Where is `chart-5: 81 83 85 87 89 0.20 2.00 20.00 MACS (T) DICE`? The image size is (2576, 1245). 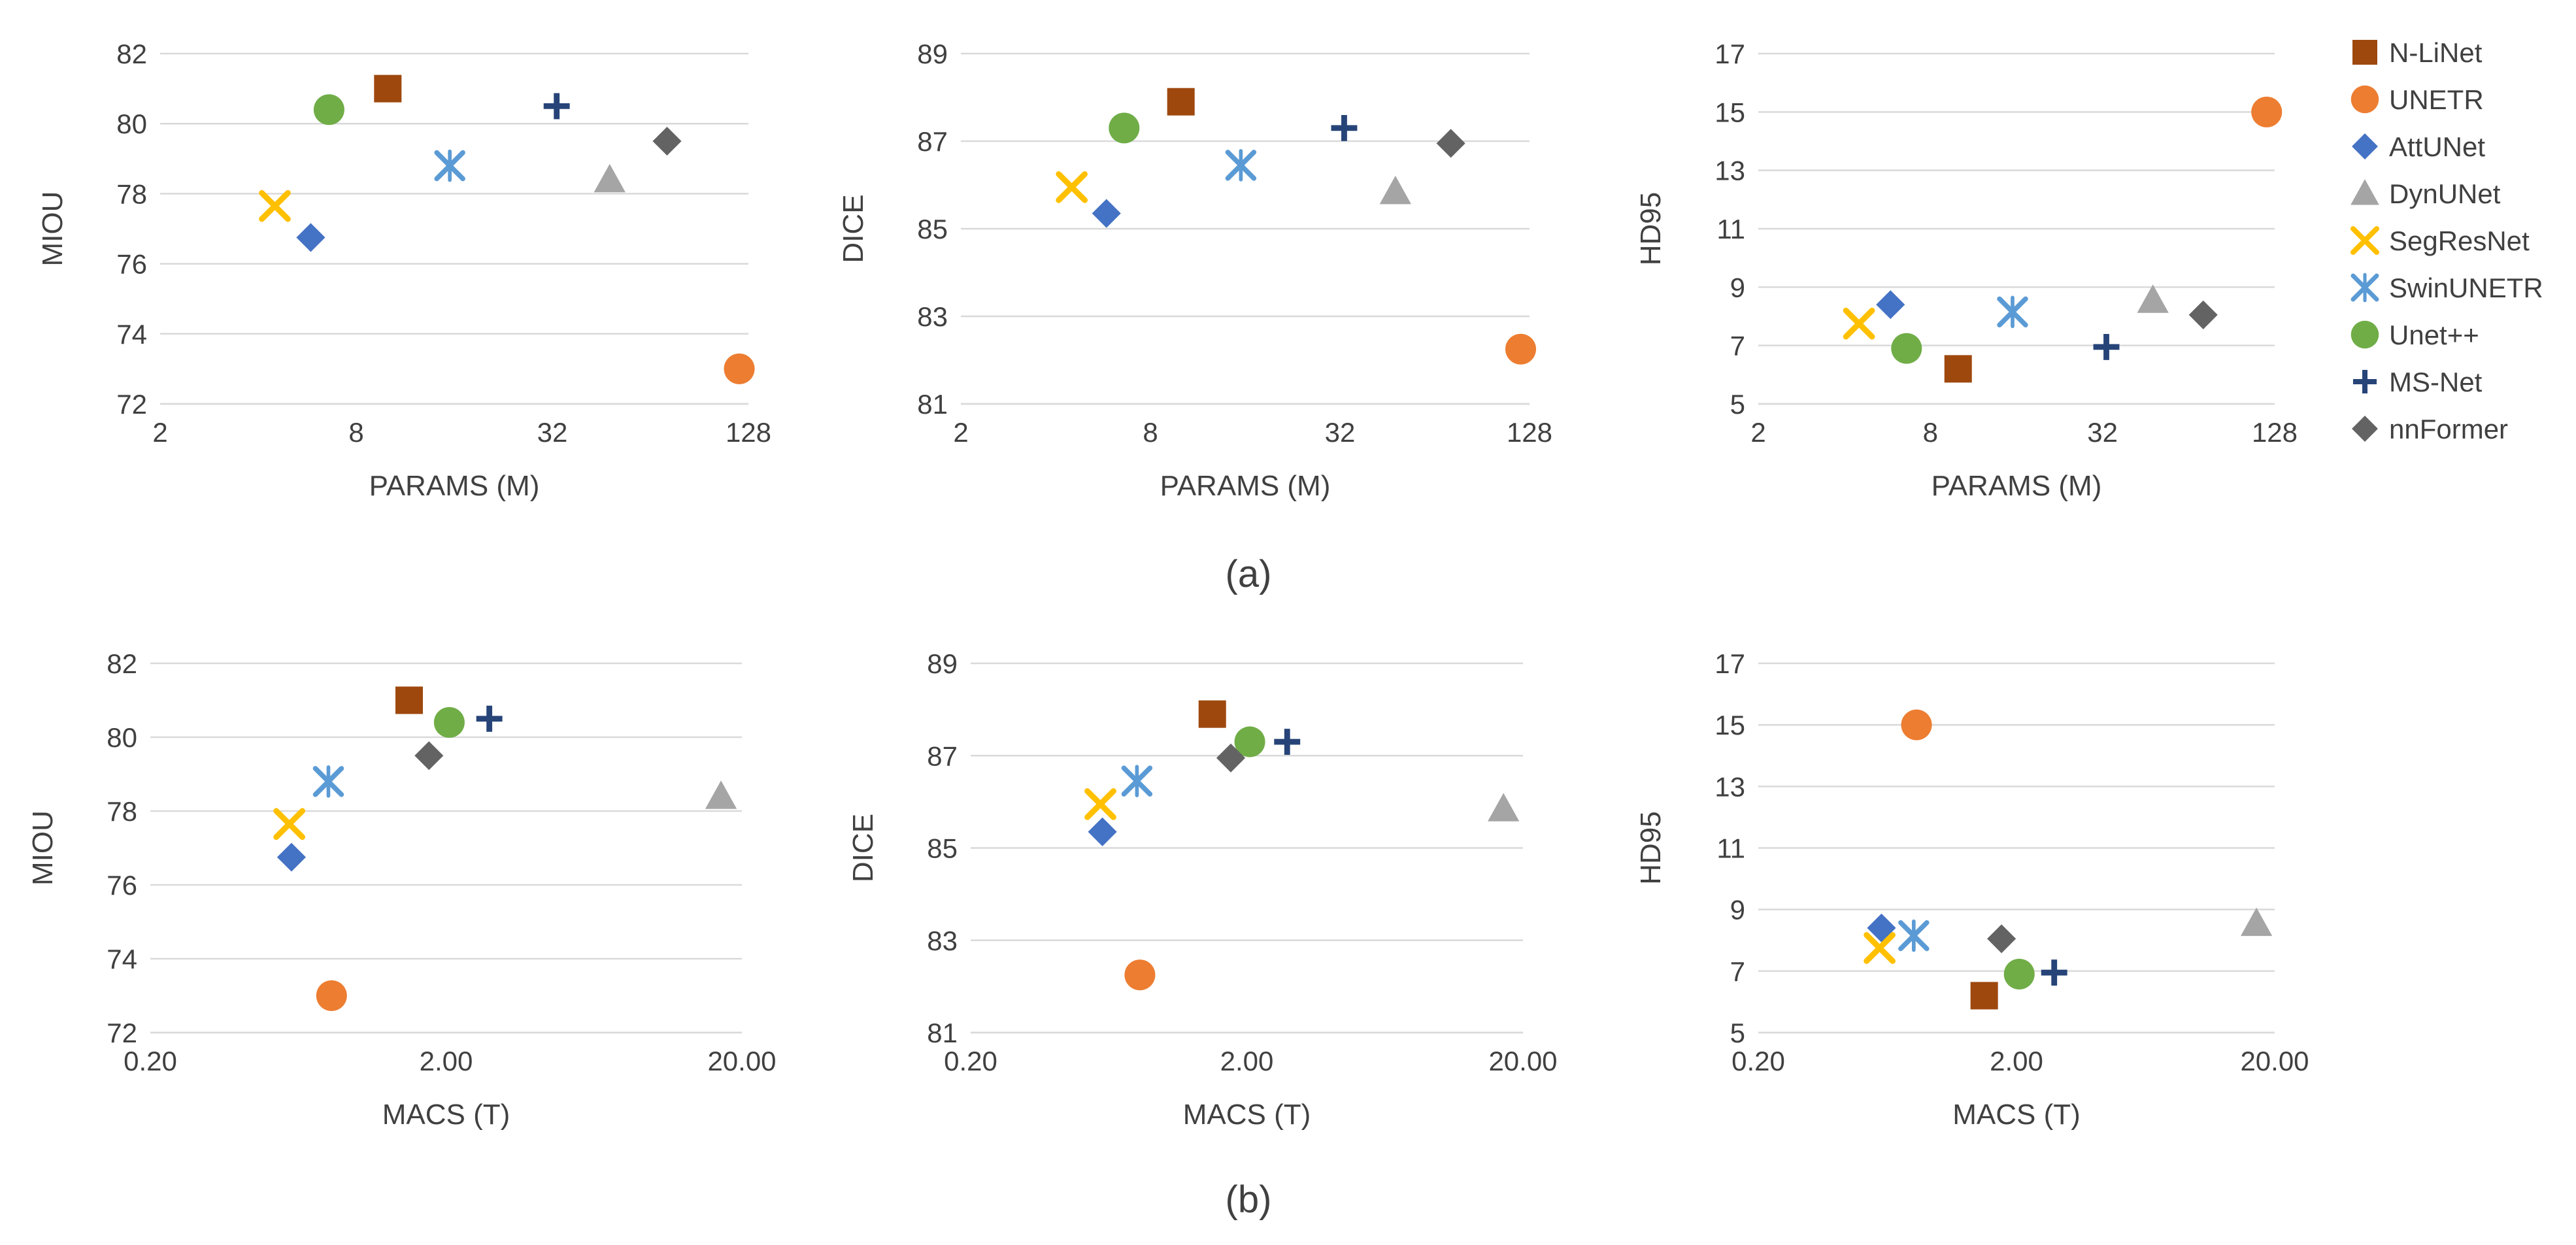
chart-5: 81 83 85 87 89 0.20 2.00 20.00 MACS (T) DICE is located at coordinates (1203, 889).